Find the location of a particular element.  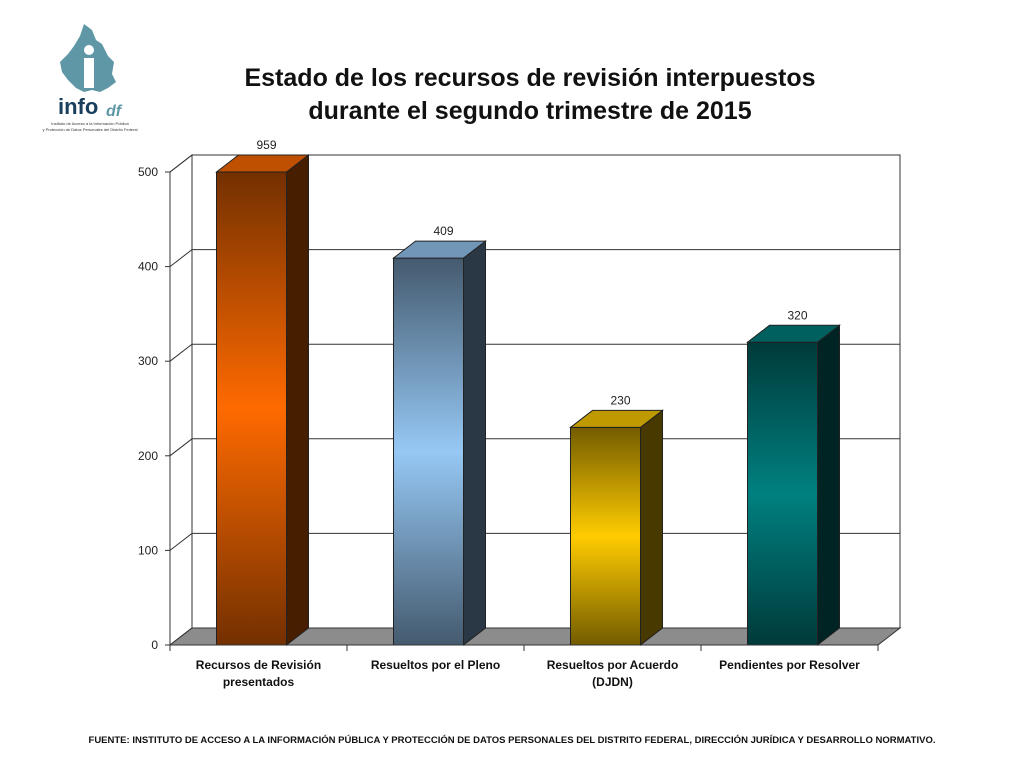

x-tick-label: Resueltos por Acuerdo (DJDN) is located at coordinates (613, 673).